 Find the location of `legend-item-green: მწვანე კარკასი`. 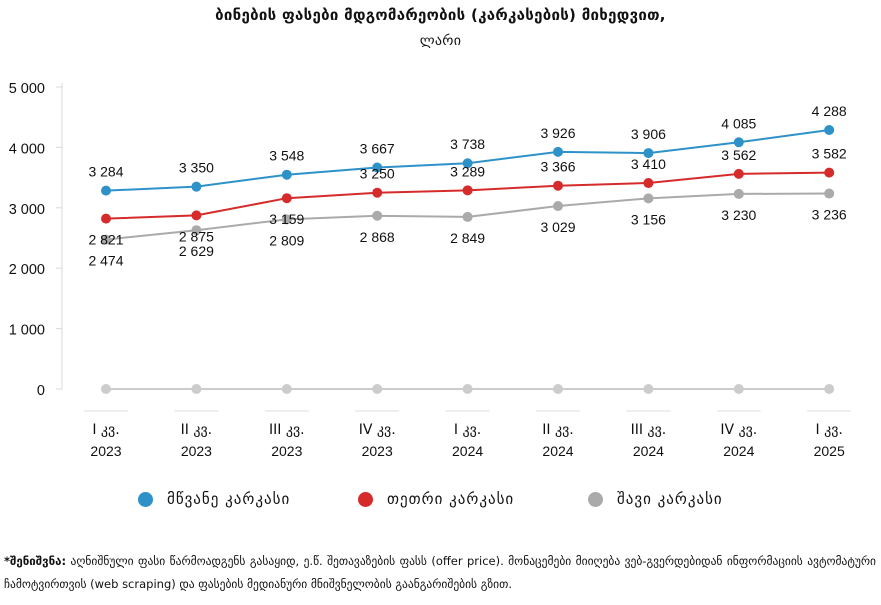

legend-item-green: მწვანე კარკასი is located at coordinates (214, 499).